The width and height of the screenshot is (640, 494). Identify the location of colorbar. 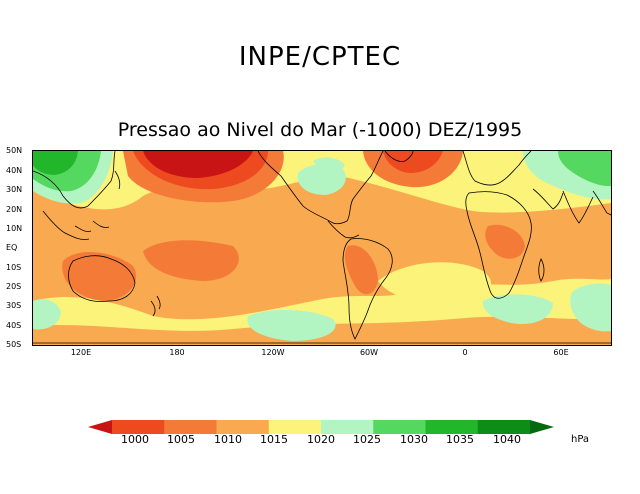
(321, 427).